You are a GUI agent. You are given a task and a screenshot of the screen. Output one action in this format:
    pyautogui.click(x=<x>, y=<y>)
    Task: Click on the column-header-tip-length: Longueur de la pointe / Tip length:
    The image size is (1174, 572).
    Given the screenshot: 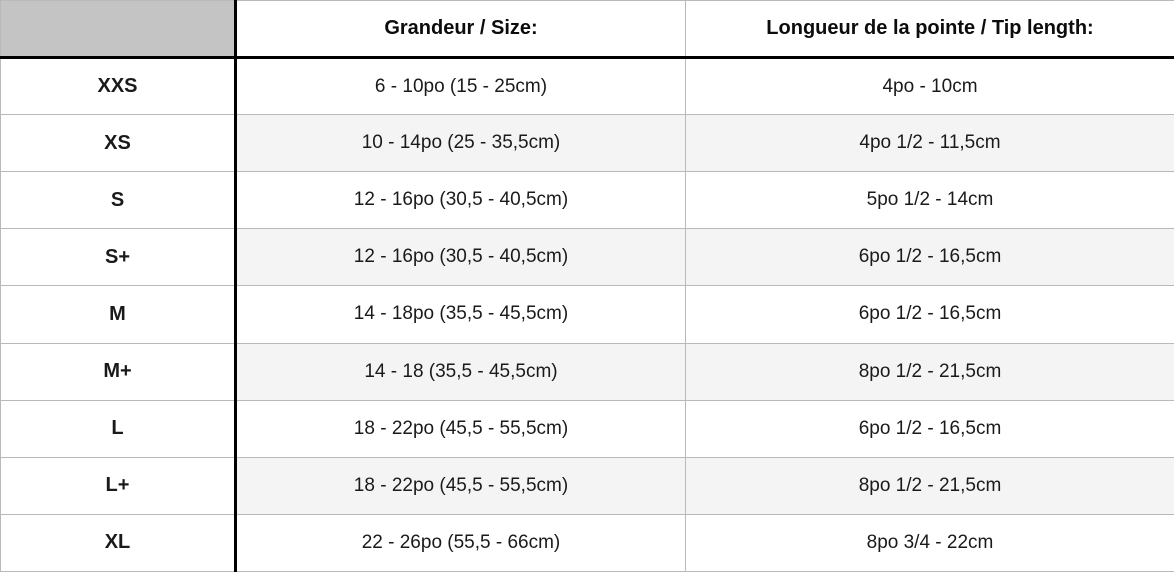 What is the action you would take?
    pyautogui.click(x=929, y=29)
    